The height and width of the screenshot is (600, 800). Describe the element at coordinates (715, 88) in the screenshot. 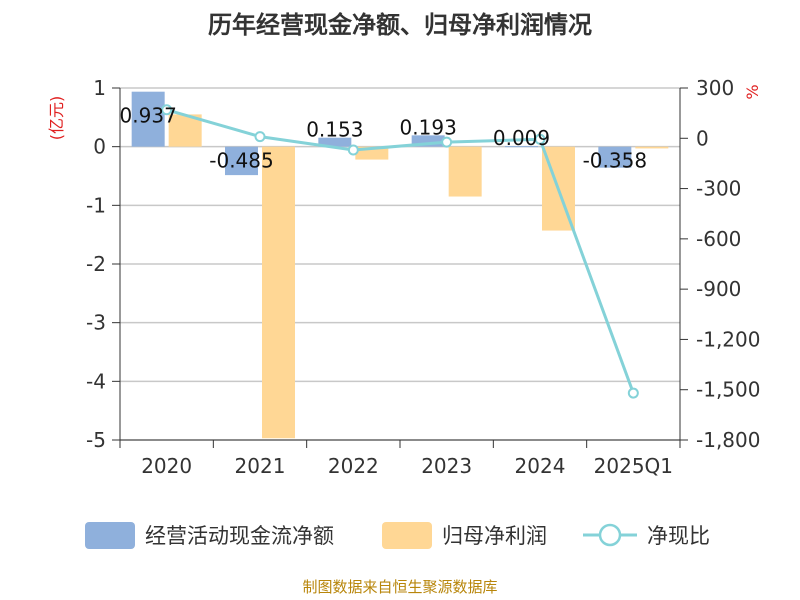

I see `right-tick-label: 300` at that location.